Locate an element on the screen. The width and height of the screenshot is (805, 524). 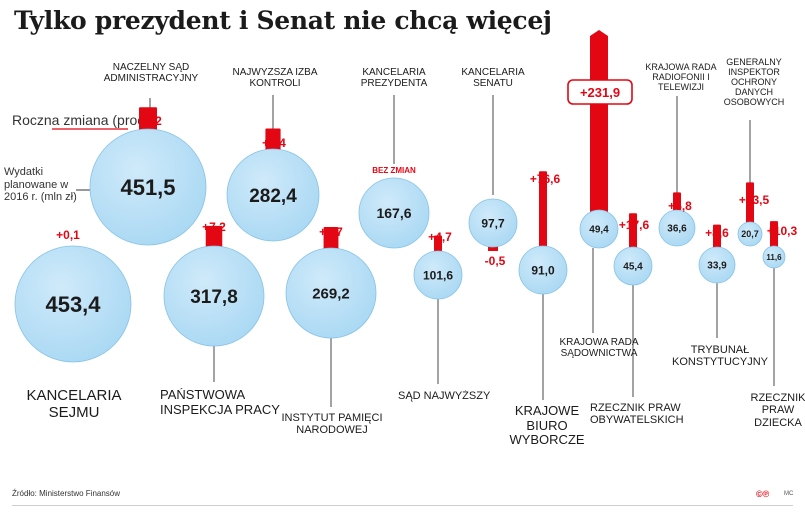
spending-value-krs: 49,4 is located at coordinates (599, 230).